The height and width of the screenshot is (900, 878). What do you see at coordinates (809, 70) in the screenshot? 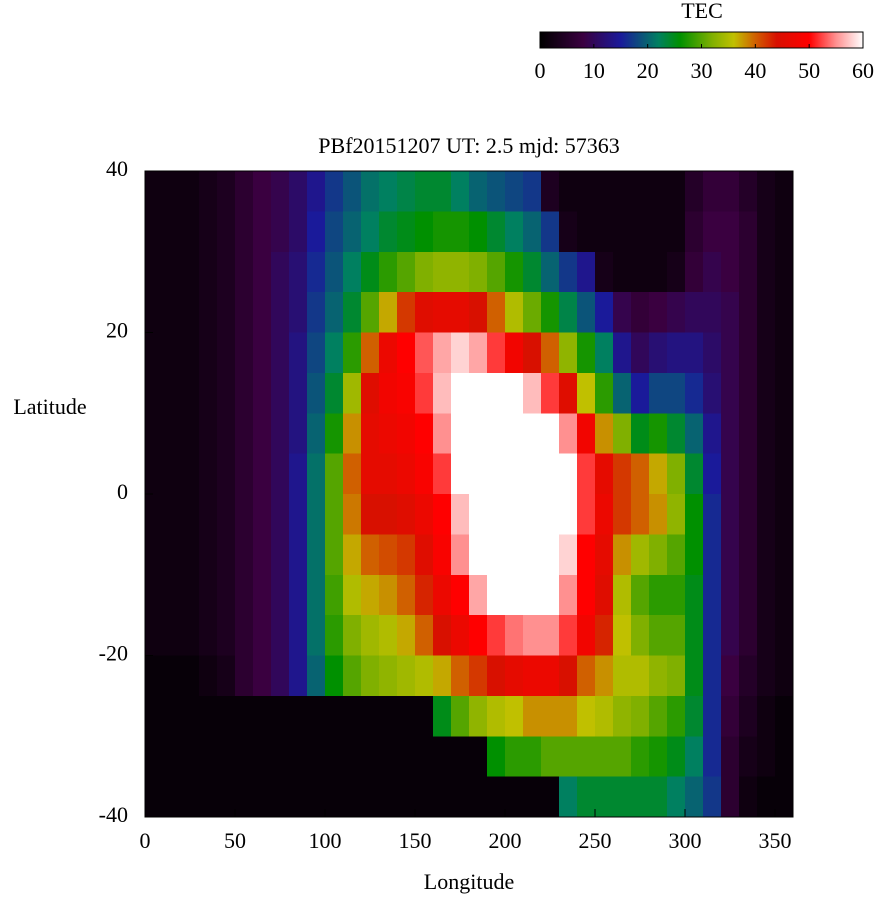
I see `colorbar-tick-label: 50` at bounding box center [809, 70].